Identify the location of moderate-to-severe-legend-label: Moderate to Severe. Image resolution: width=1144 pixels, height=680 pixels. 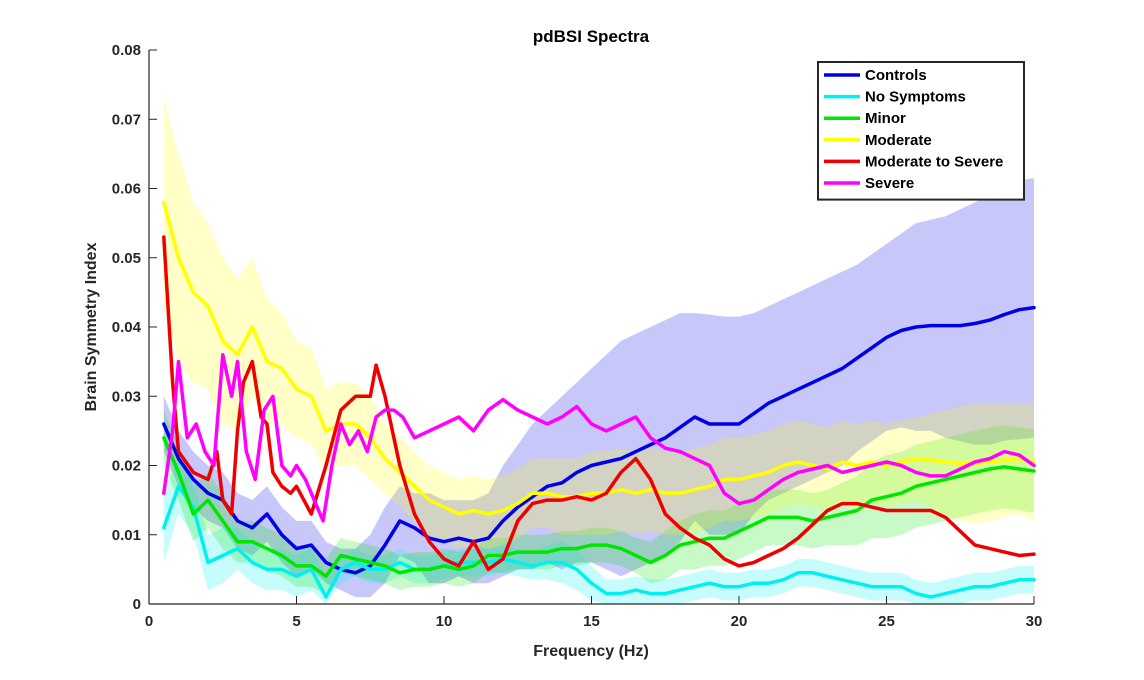
(934, 161).